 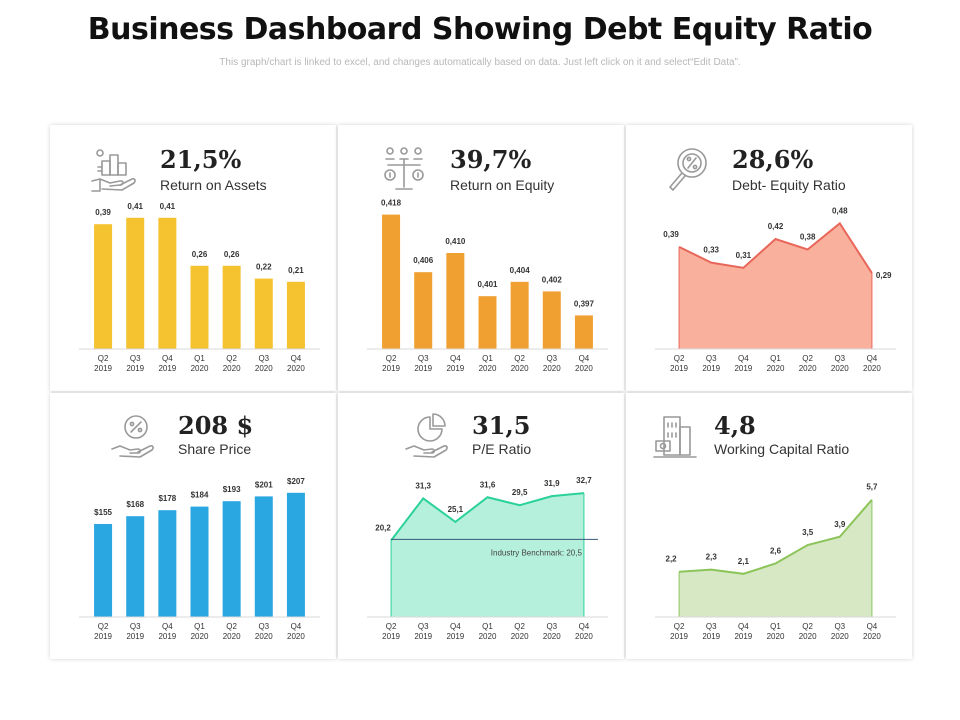 What do you see at coordinates (584, 480) in the screenshot?
I see `data-label: 32,7` at bounding box center [584, 480].